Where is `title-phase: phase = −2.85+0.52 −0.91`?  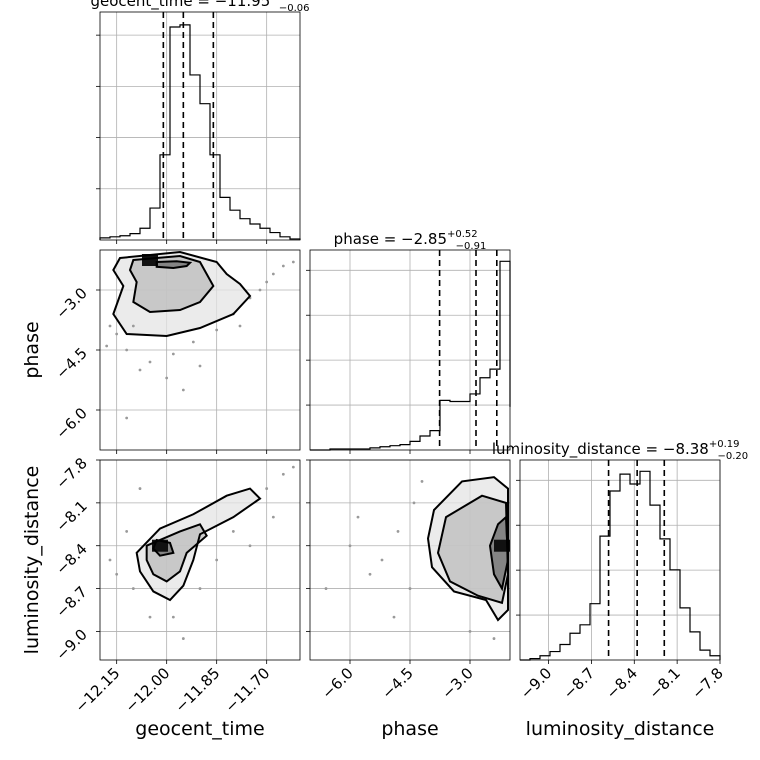
title-phase: phase = −2.85+0.52 −0.91 is located at coordinates (410, 240).